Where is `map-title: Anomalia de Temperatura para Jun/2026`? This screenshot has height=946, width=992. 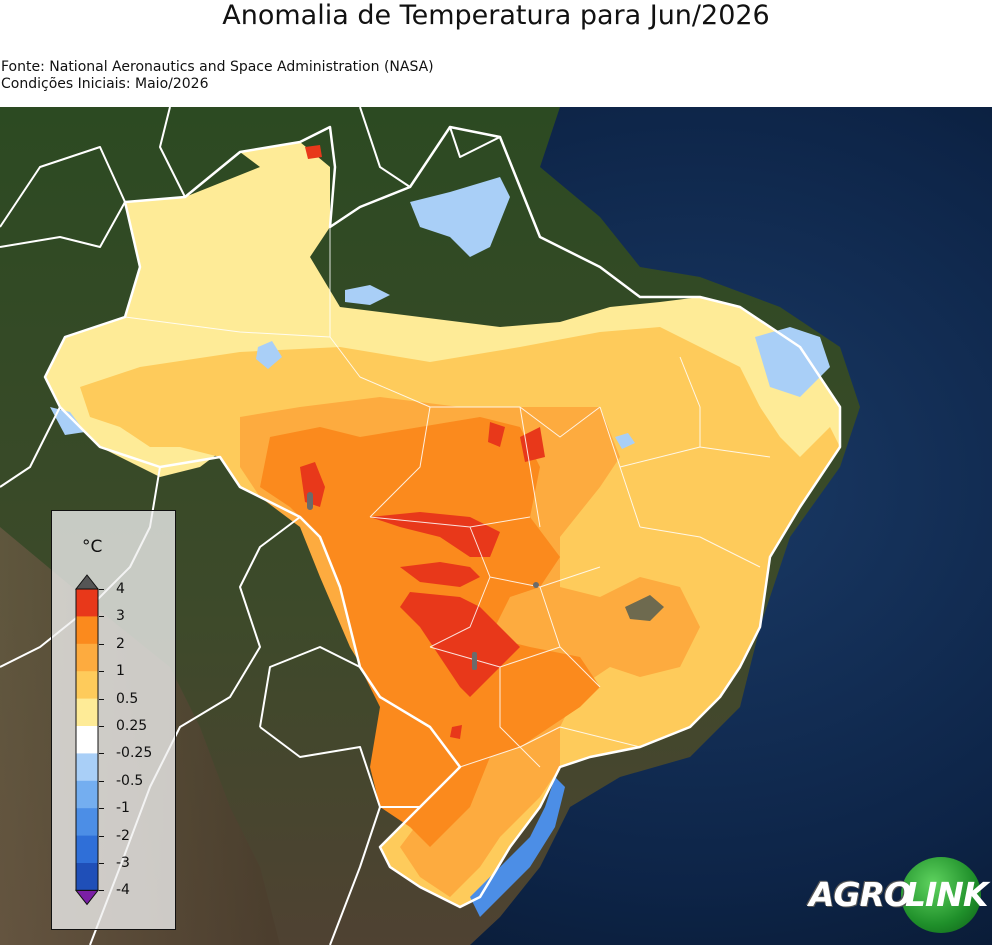
map-title: Anomalia de Temperatura para Jun/2026 is located at coordinates (496, 15).